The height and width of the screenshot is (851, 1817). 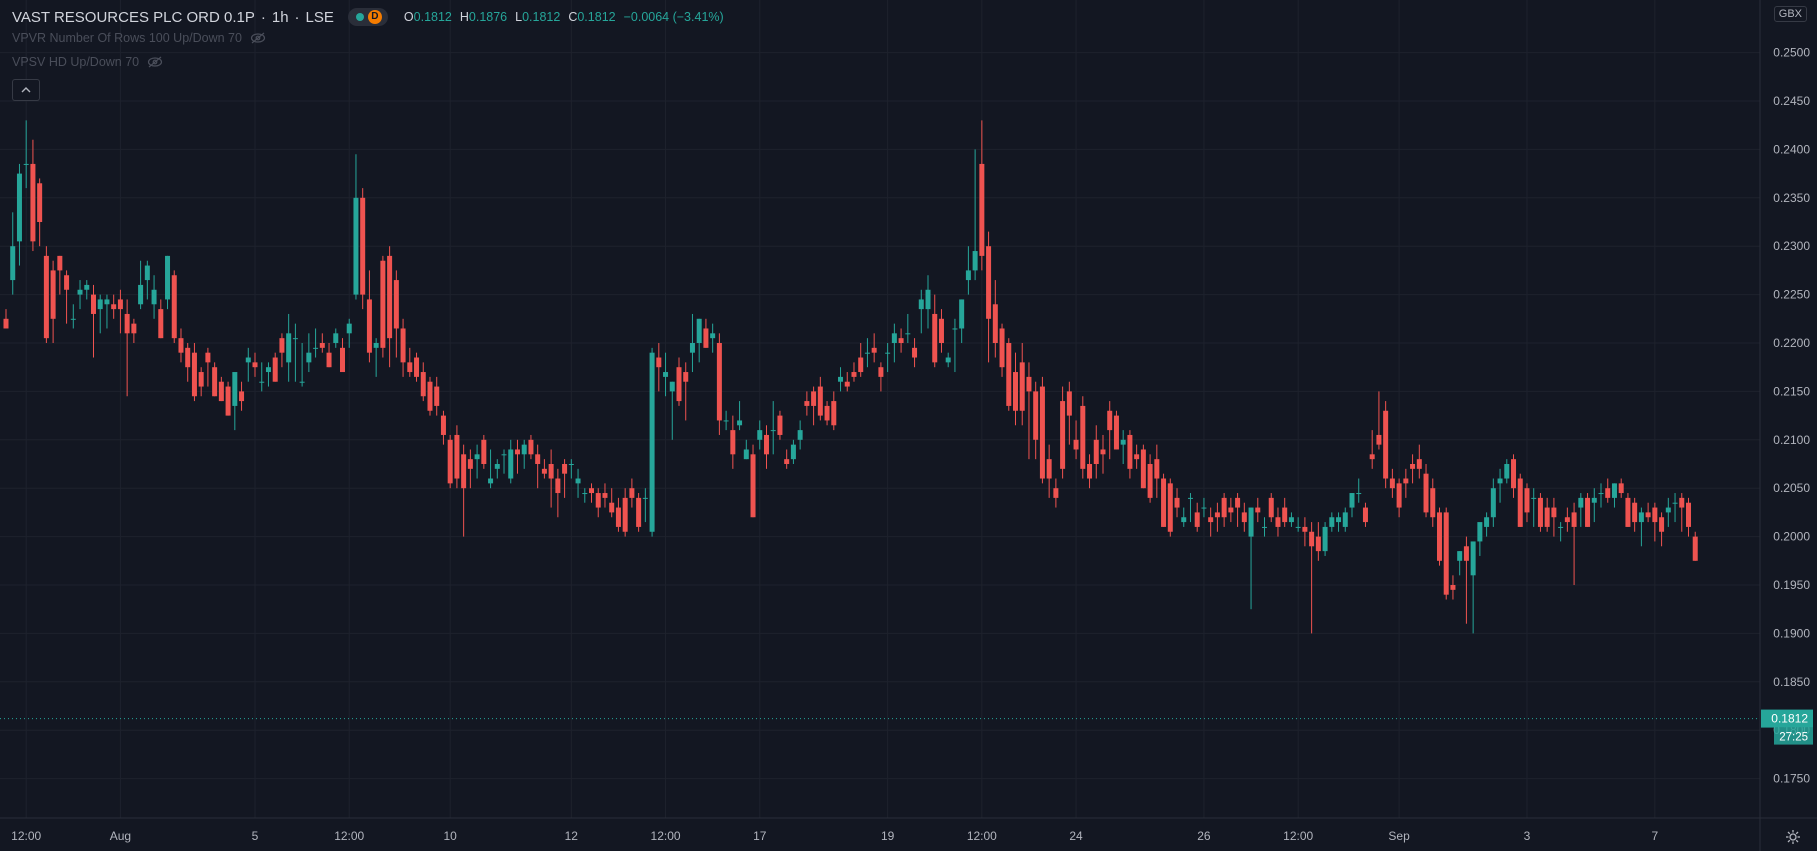 What do you see at coordinates (1791, 343) in the screenshot?
I see `y-tick-label: 0.2200` at bounding box center [1791, 343].